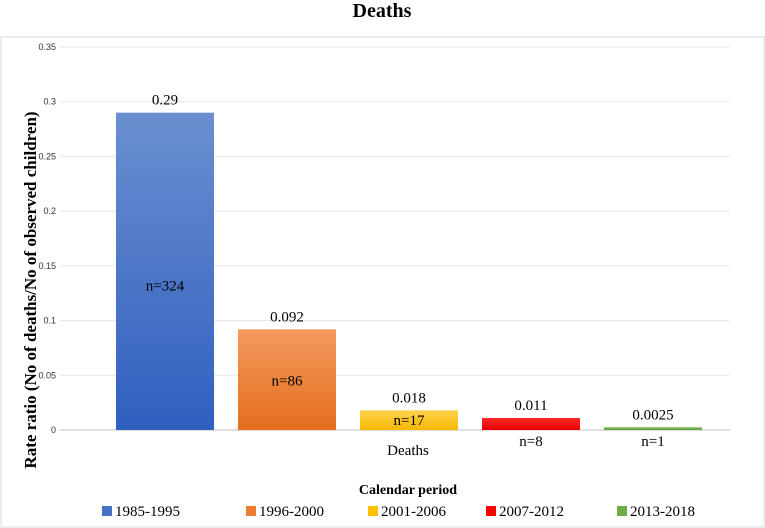 This screenshot has width=765, height=528. I want to click on legend-label: 2013-2018, so click(662, 512).